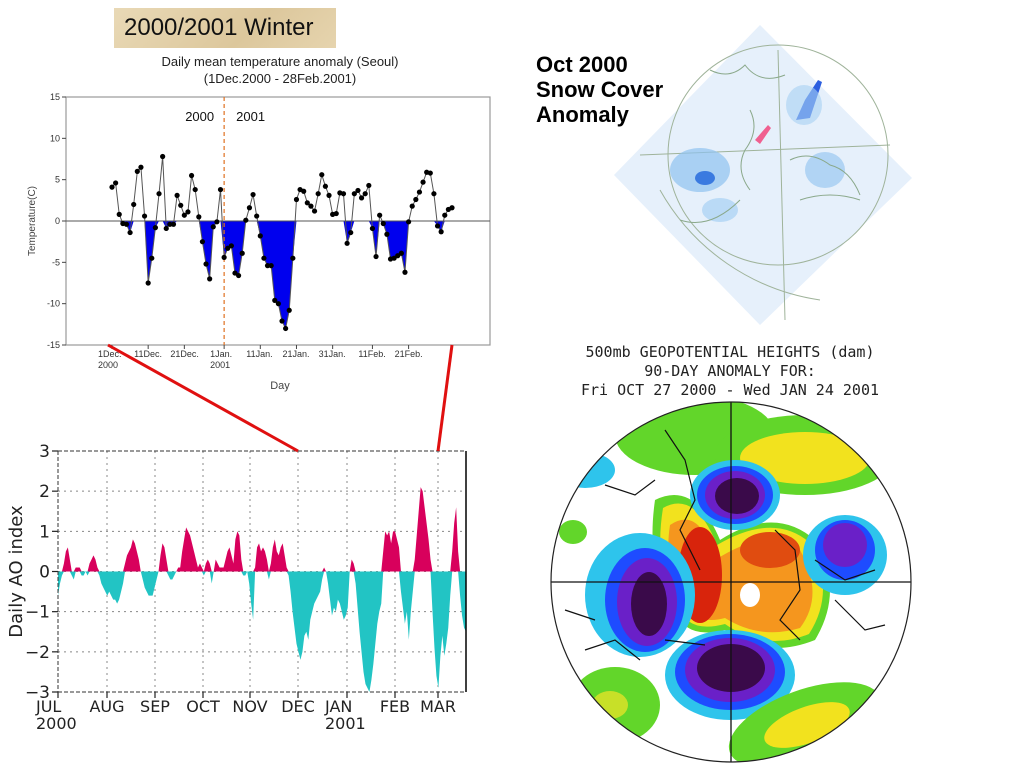 This screenshot has width=1024, height=768. Describe the element at coordinates (573, 532) in the screenshot. I see `geo-anomaly-green-west` at that location.